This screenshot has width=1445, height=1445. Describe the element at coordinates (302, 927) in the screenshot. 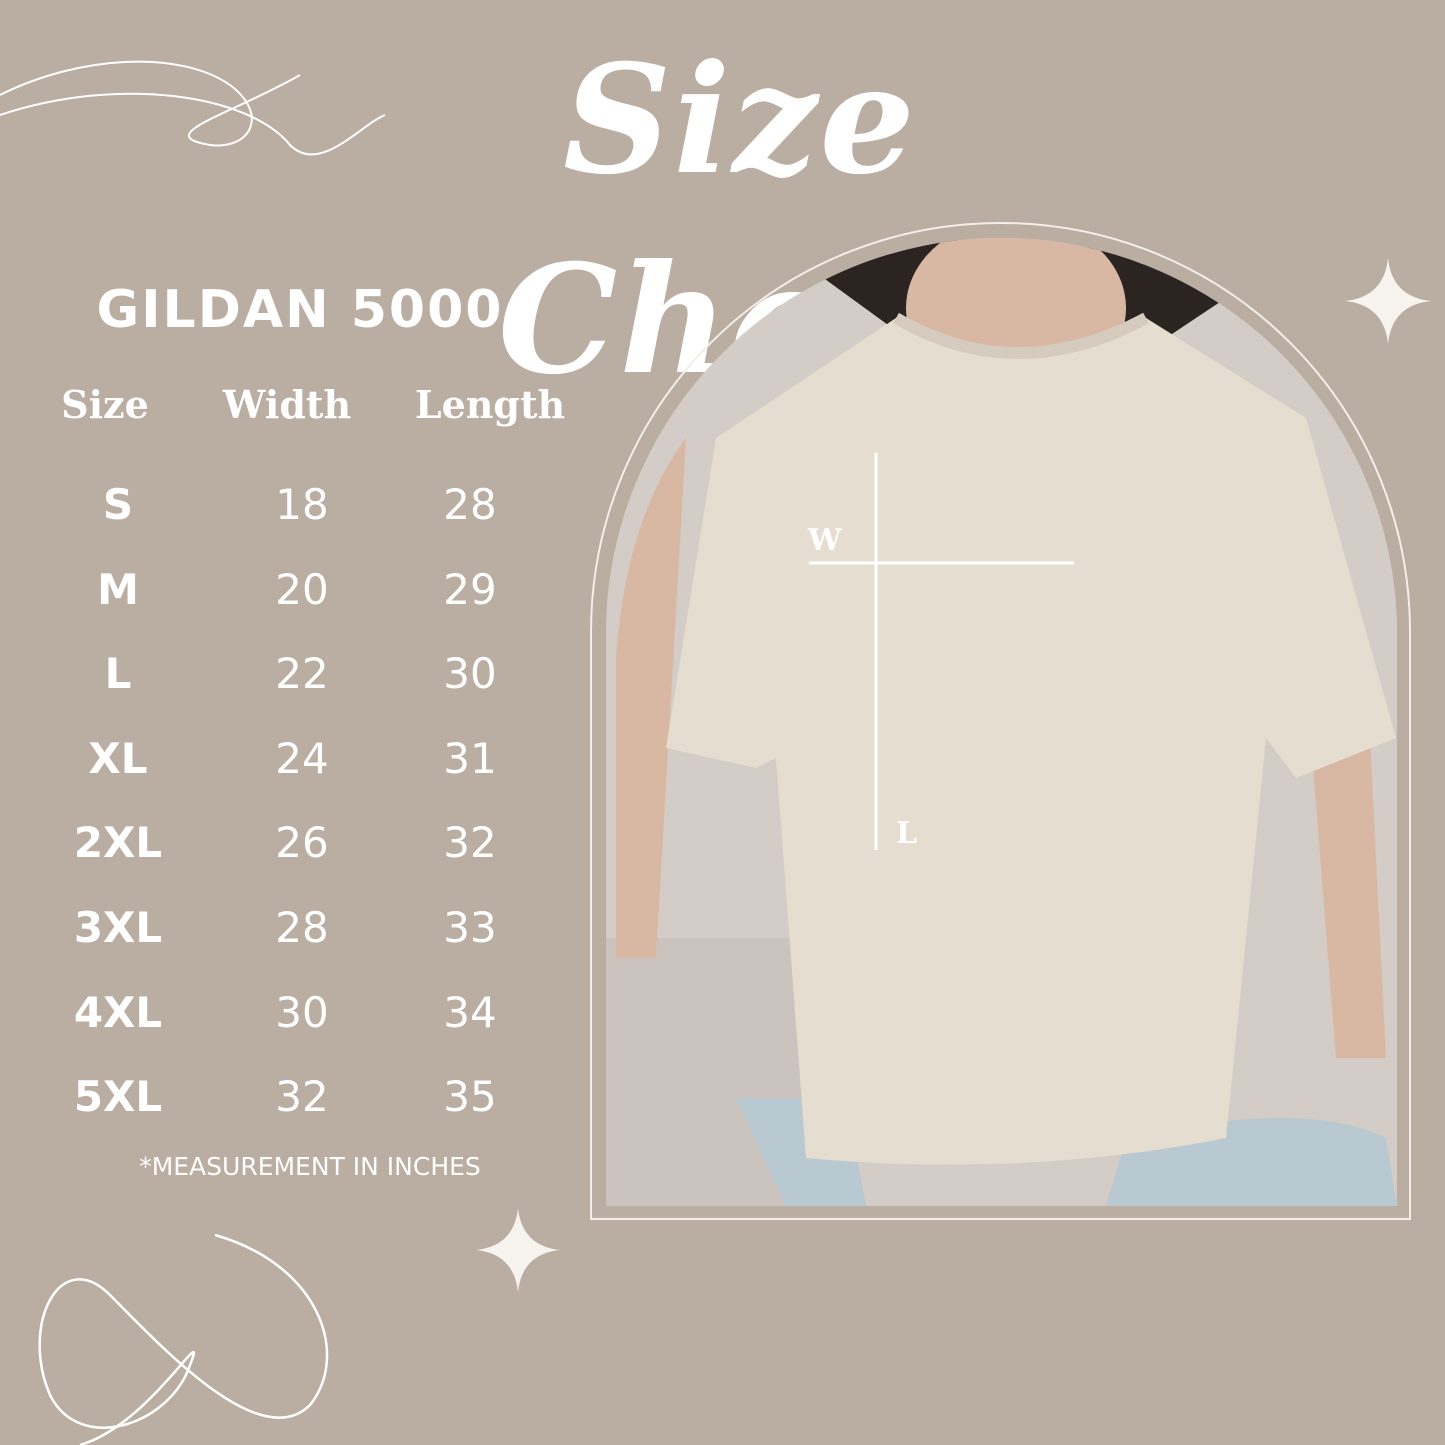

I see `width-cell: 28` at that location.